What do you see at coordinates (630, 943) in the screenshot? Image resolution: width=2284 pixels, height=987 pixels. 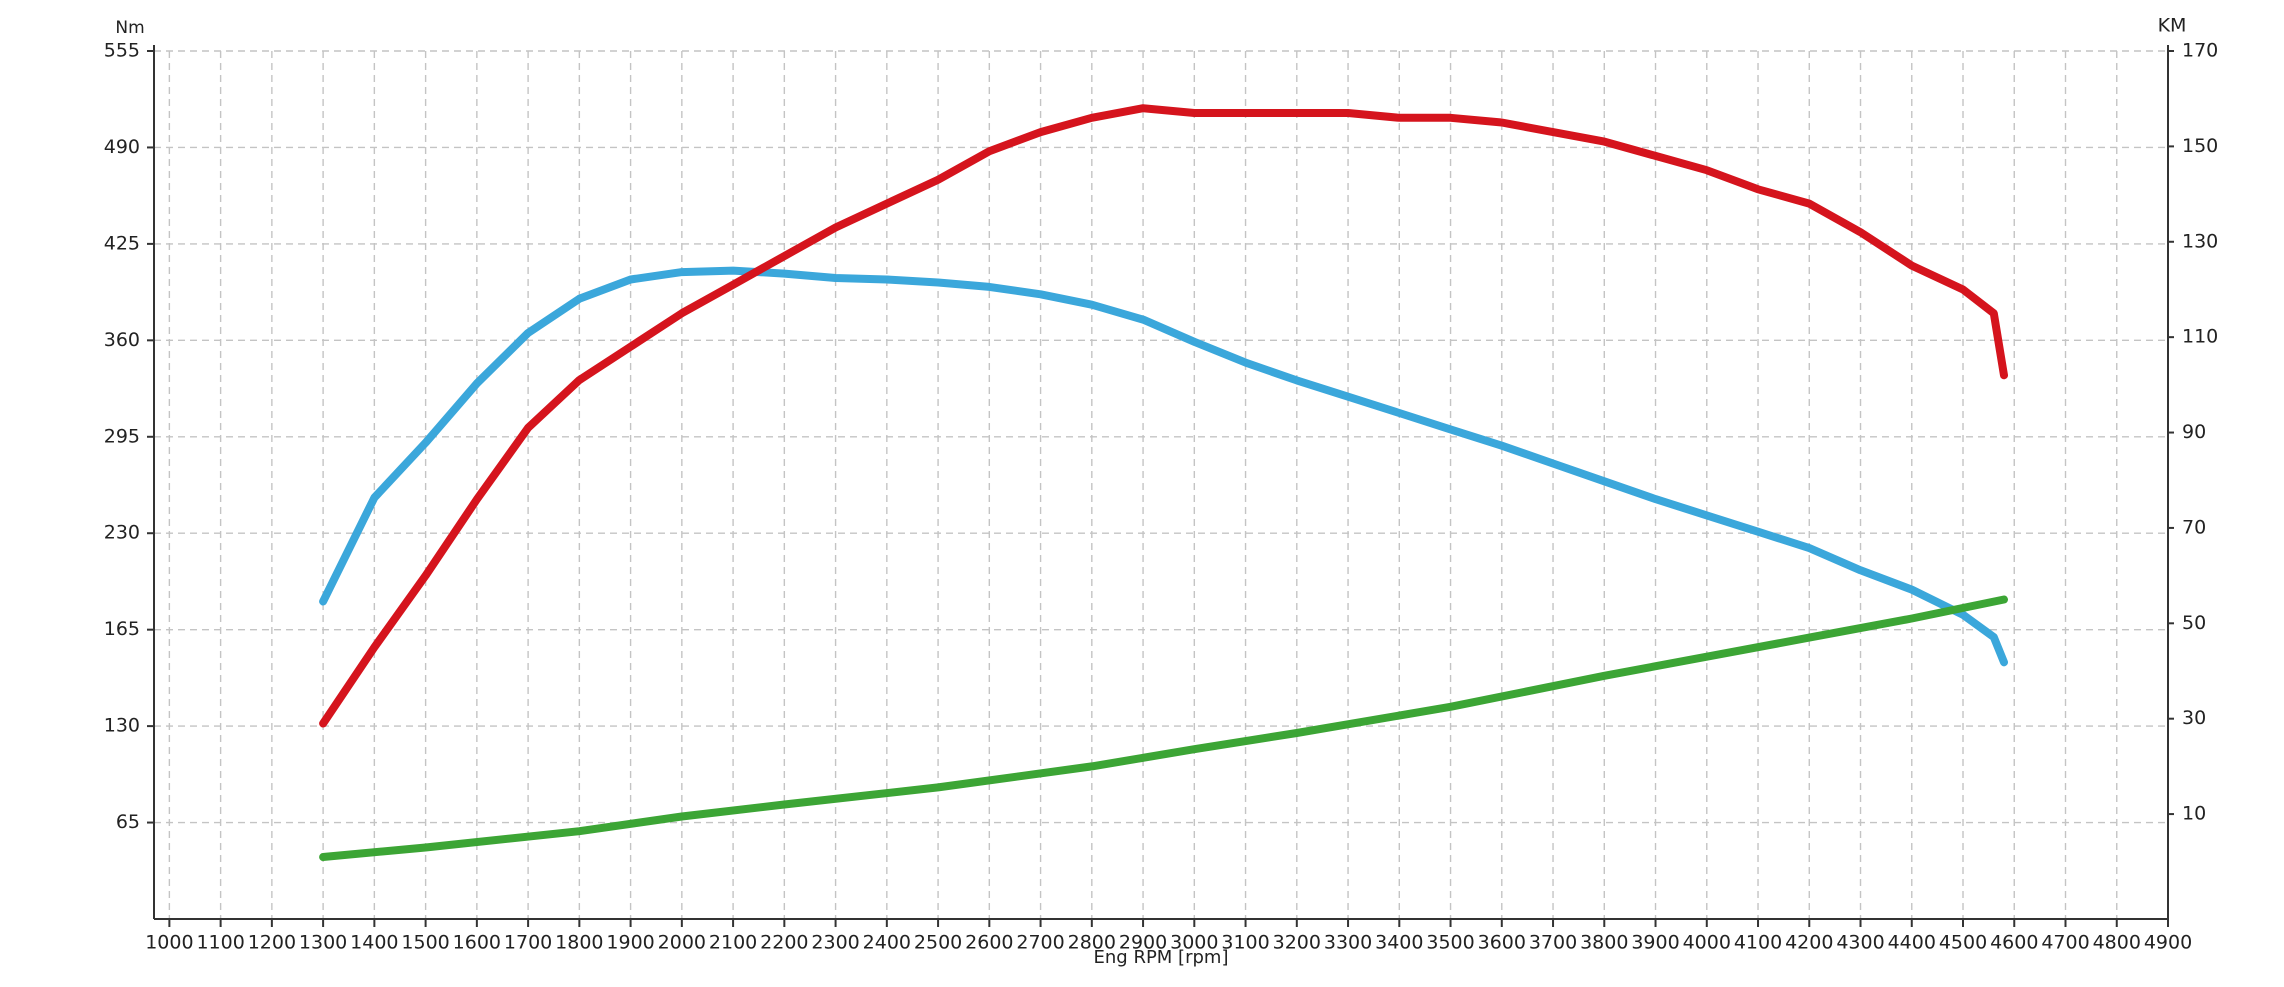 I see `x-tick-label: 1900` at bounding box center [630, 943].